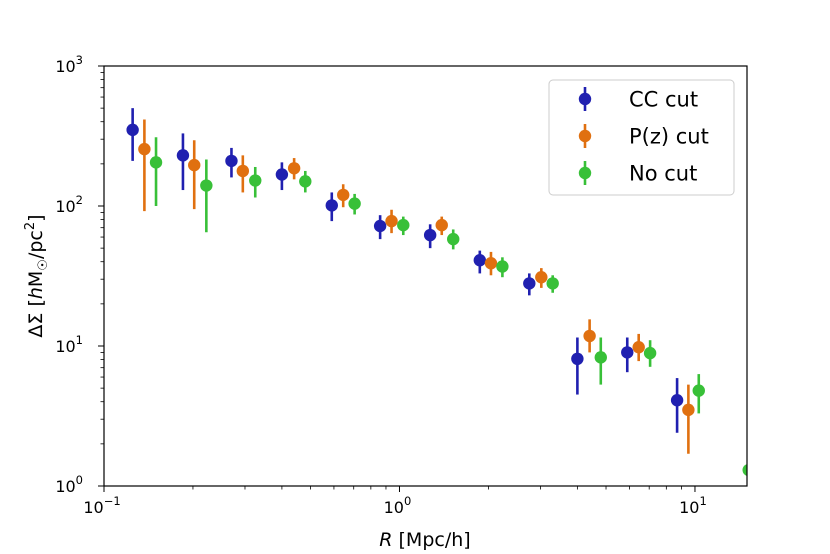 Image resolution: width=830 pixels, height=554 pixels. I want to click on x-tick-label: 10¹, so click(693, 505).